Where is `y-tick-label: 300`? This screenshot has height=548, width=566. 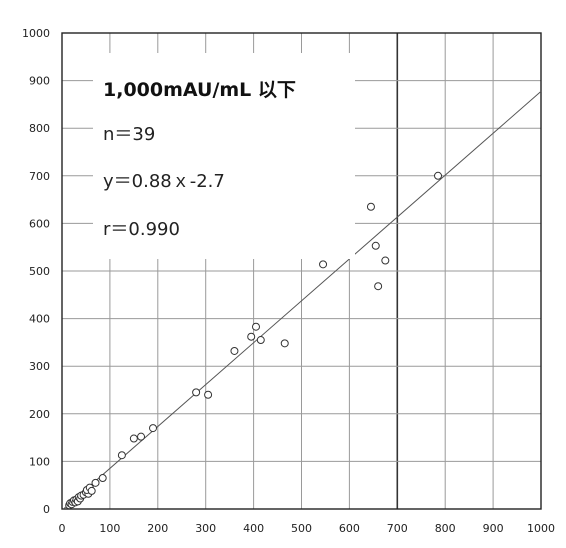
y-tick-label: 300 is located at coordinates (39, 366).